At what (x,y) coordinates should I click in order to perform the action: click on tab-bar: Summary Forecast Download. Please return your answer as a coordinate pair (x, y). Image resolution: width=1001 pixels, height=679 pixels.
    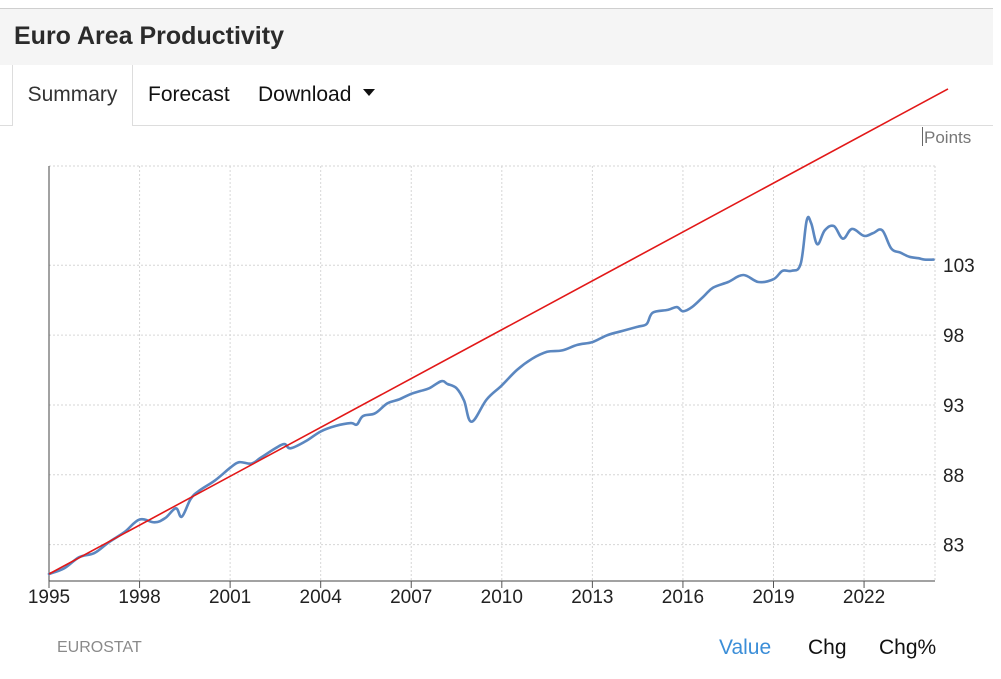
    Looking at the image, I should click on (496, 95).